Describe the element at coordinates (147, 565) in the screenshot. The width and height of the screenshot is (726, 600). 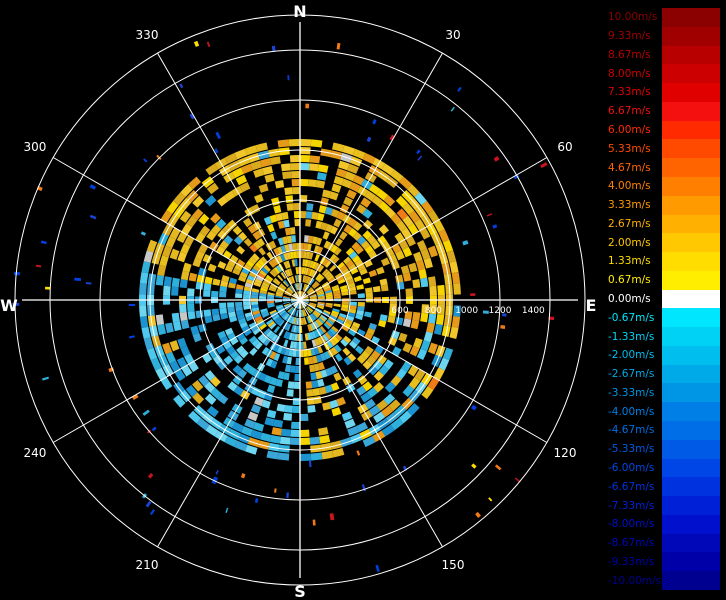
I see `azimuth-label: 210` at that location.